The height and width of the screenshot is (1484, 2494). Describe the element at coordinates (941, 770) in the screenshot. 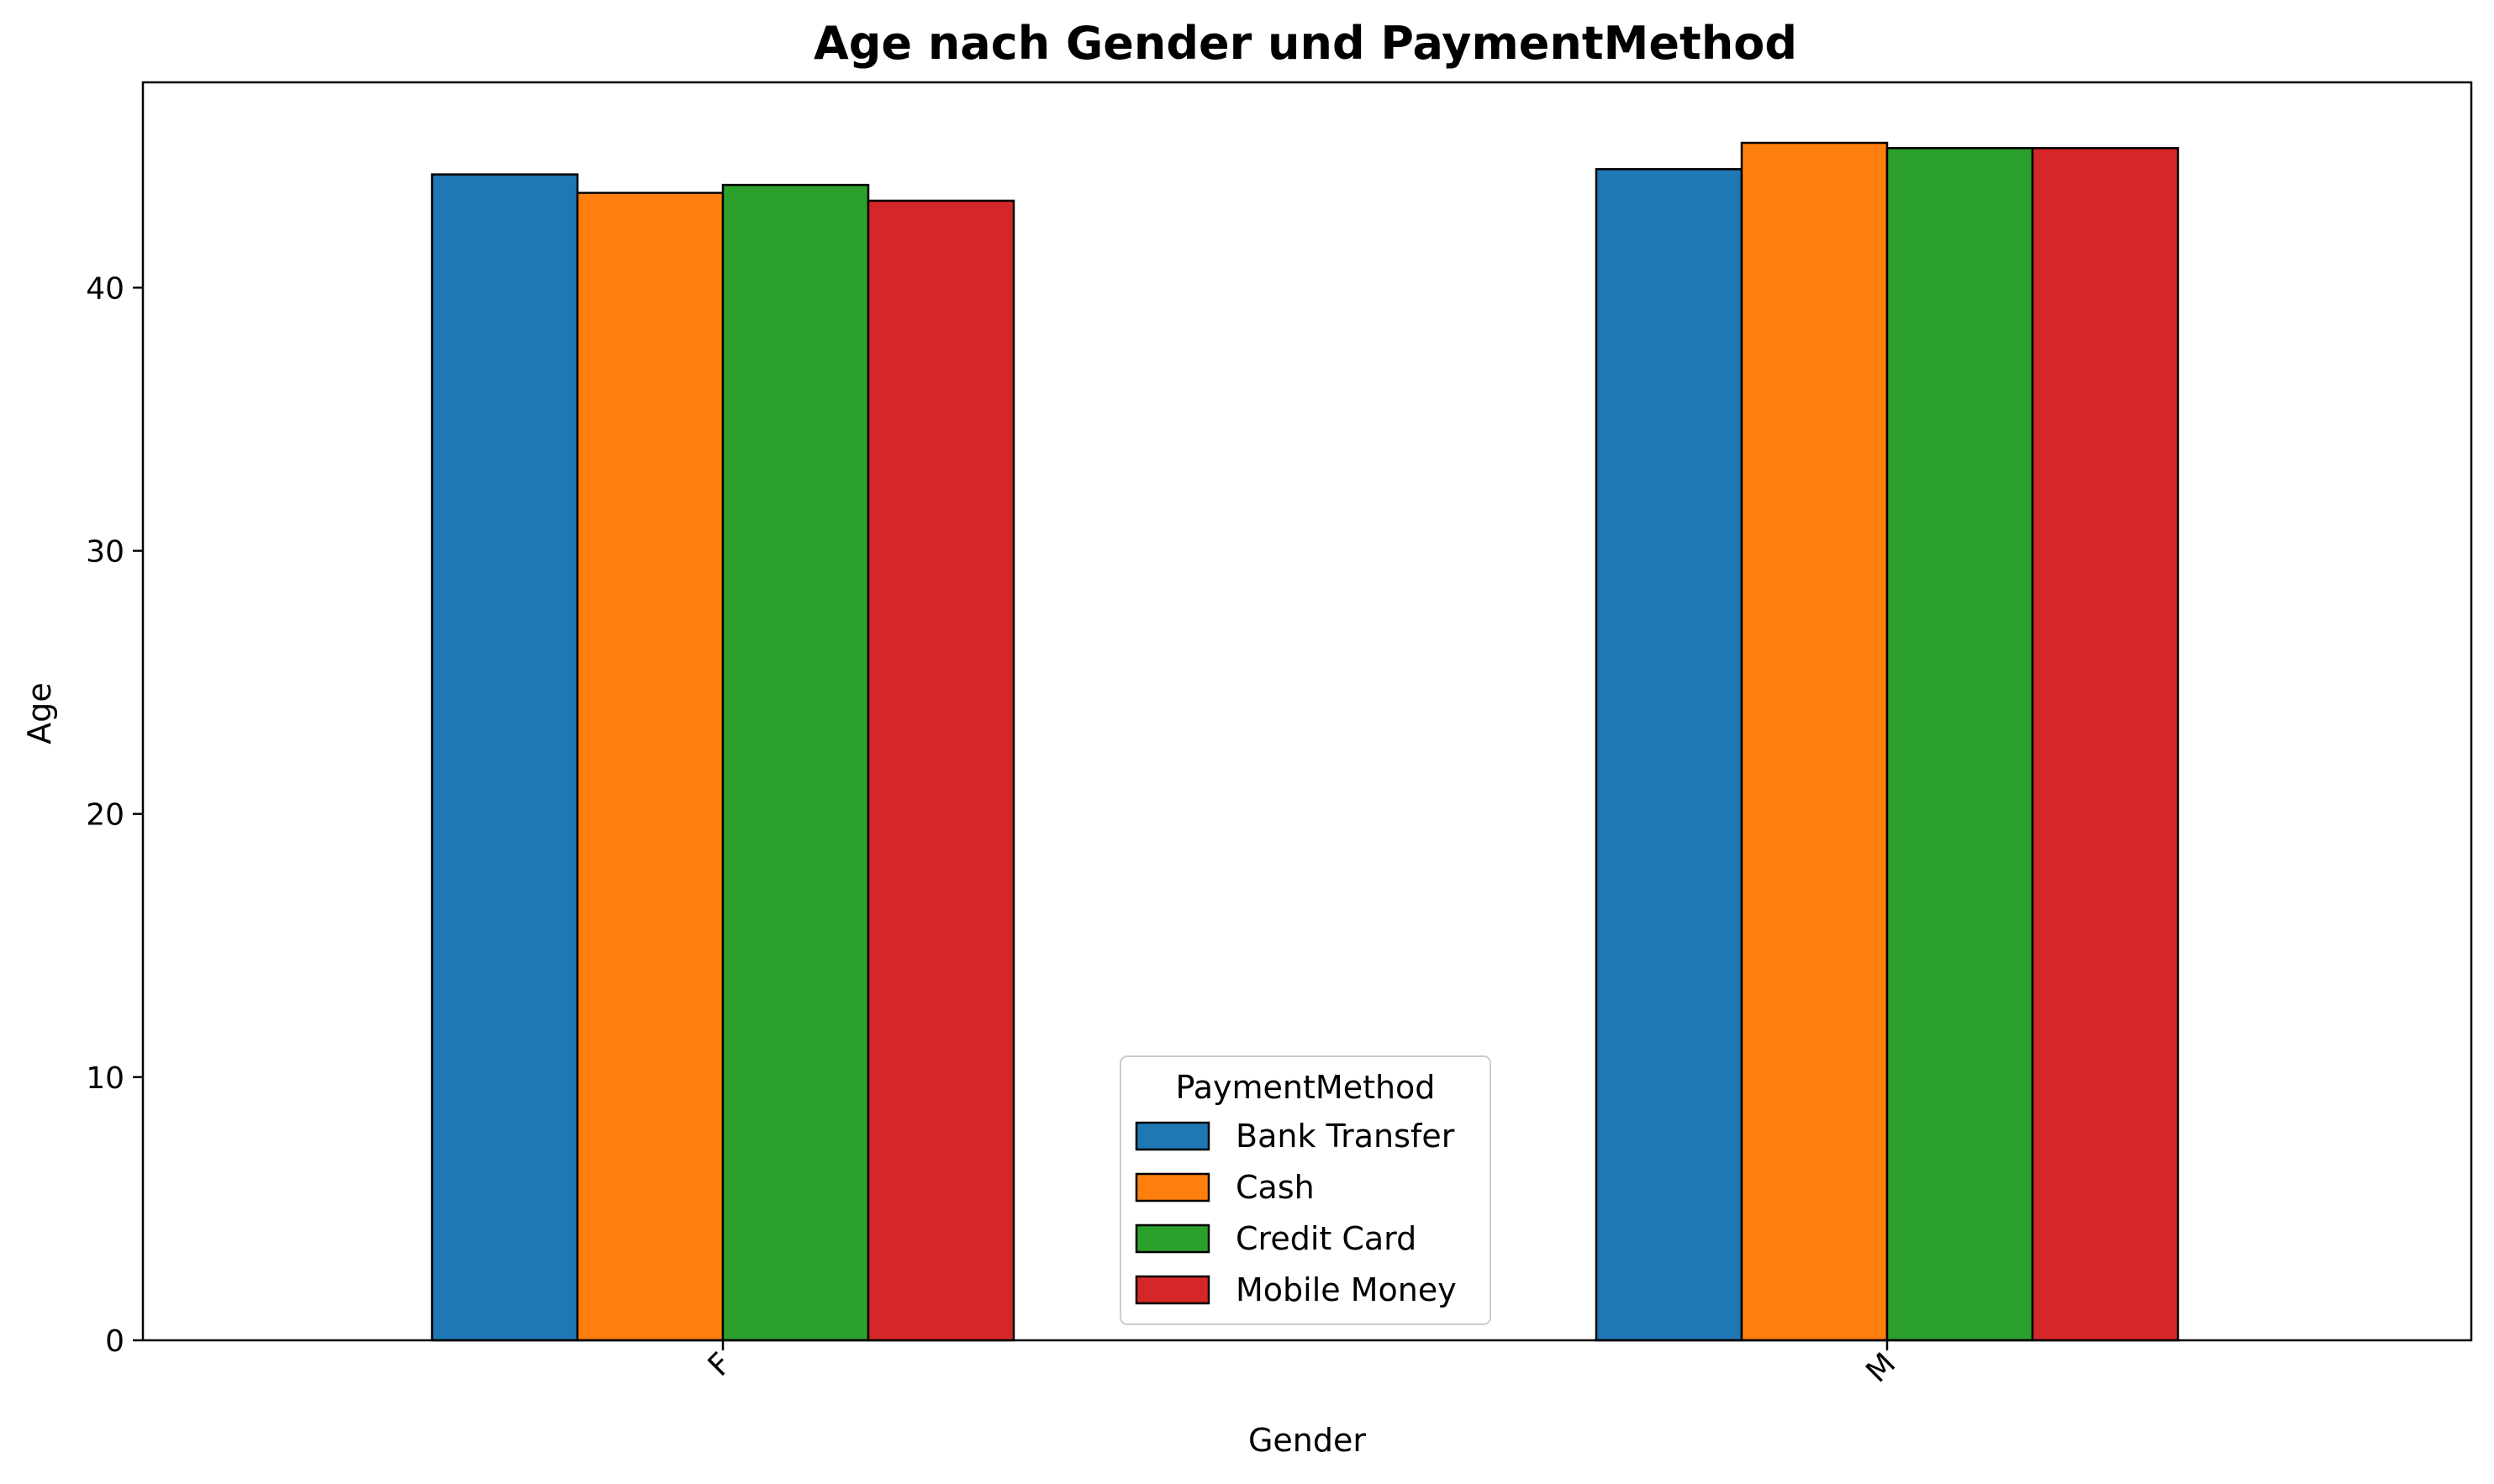

I see `bar-f-mobile-money` at that location.